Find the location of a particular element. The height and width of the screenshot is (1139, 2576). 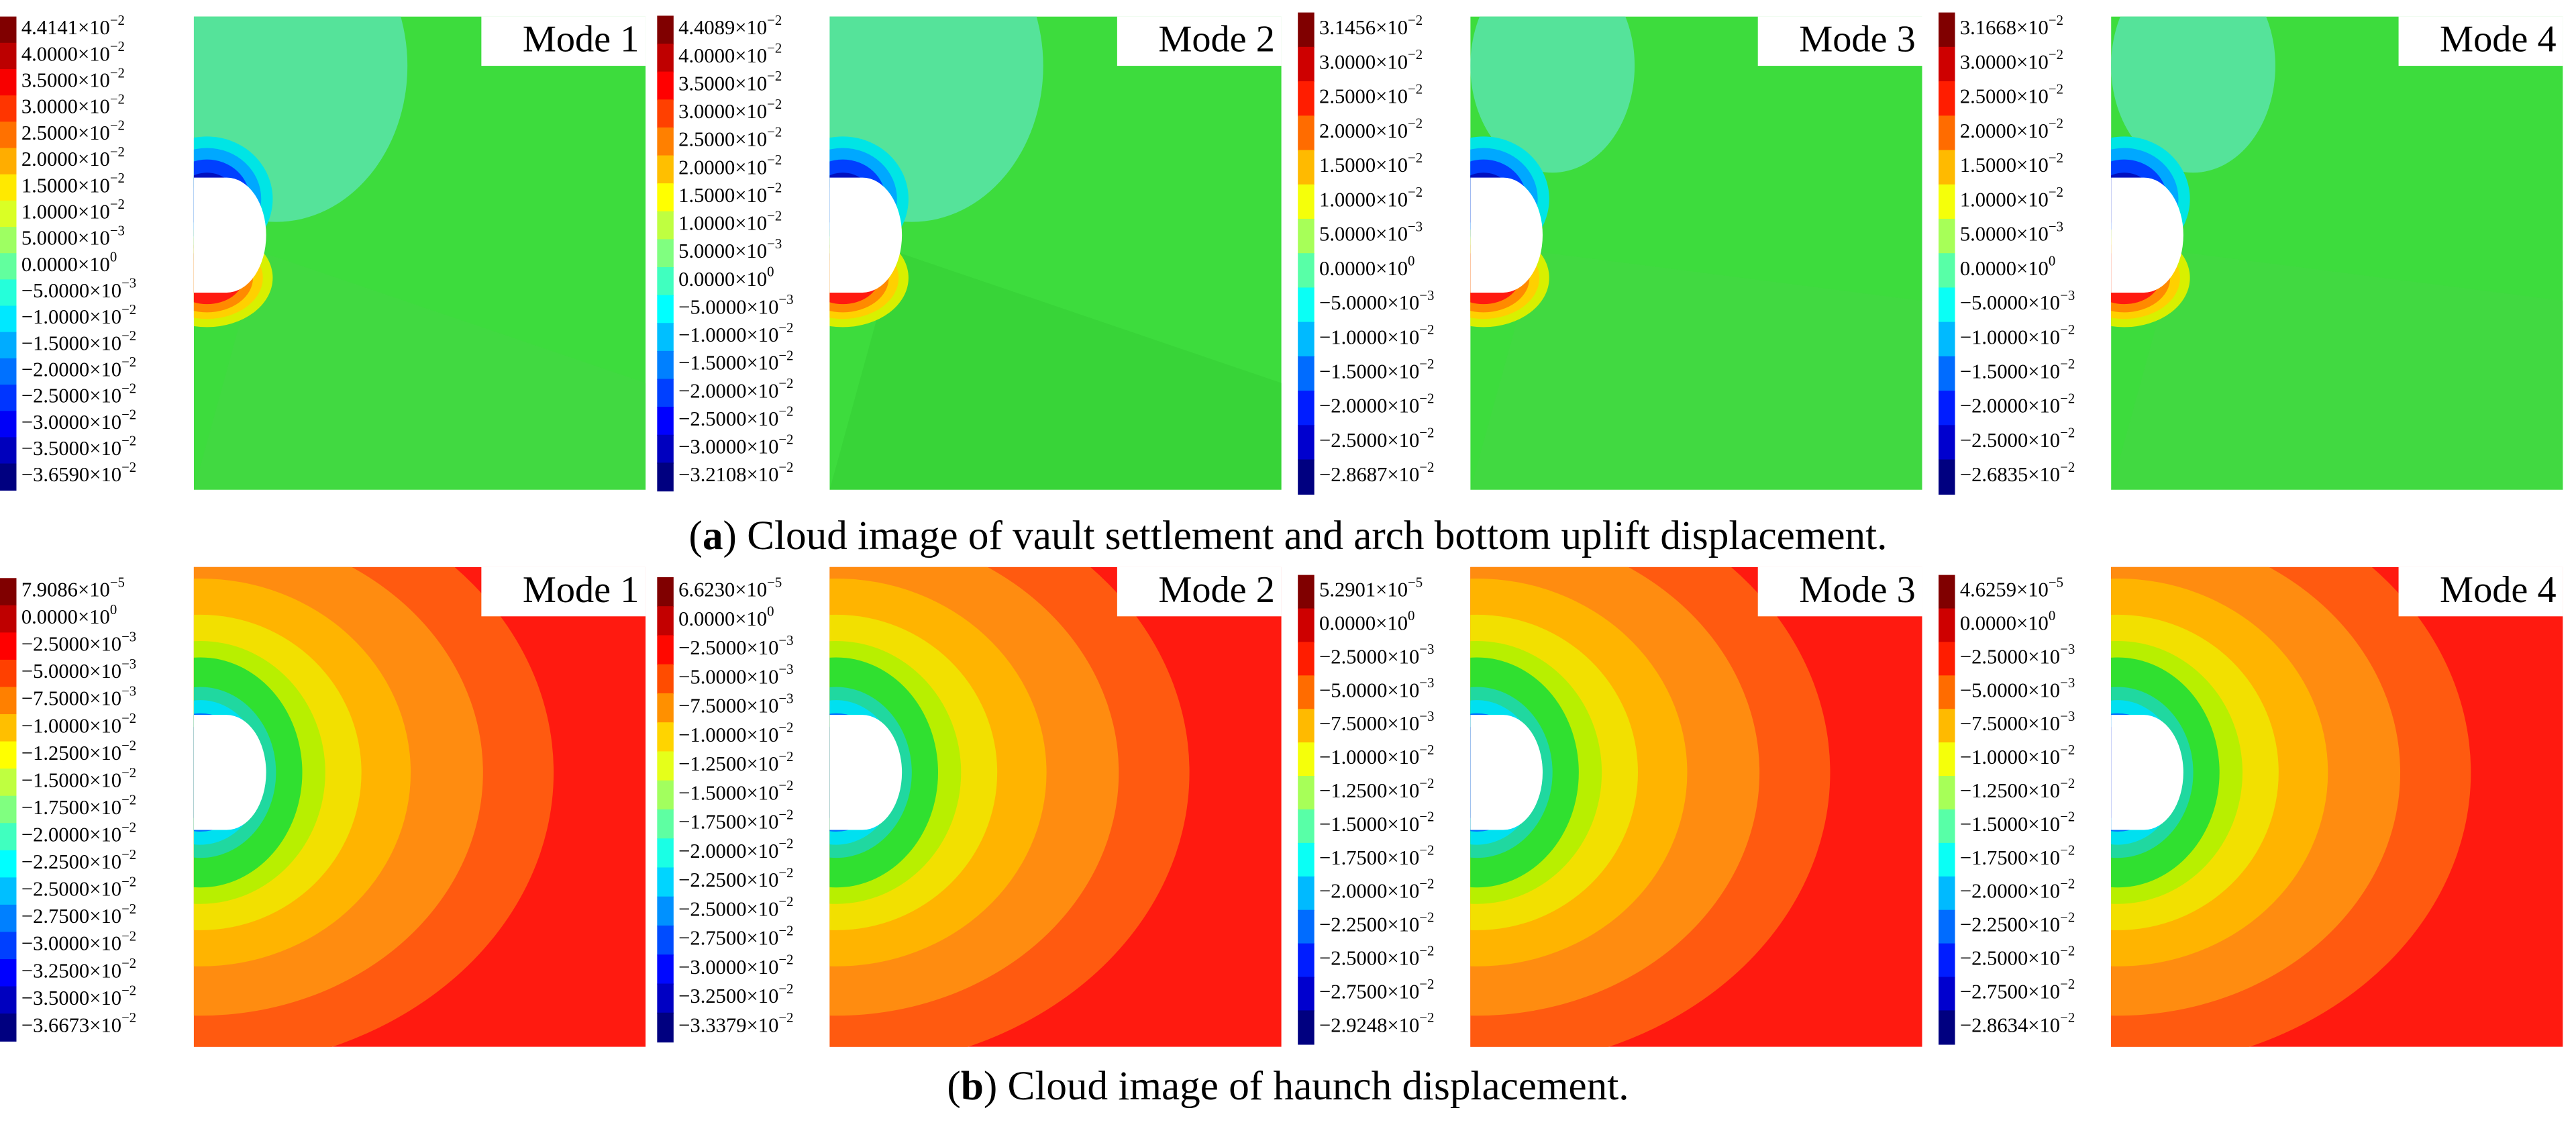

legend-mantissa: 6.6230×10 is located at coordinates (722, 590).